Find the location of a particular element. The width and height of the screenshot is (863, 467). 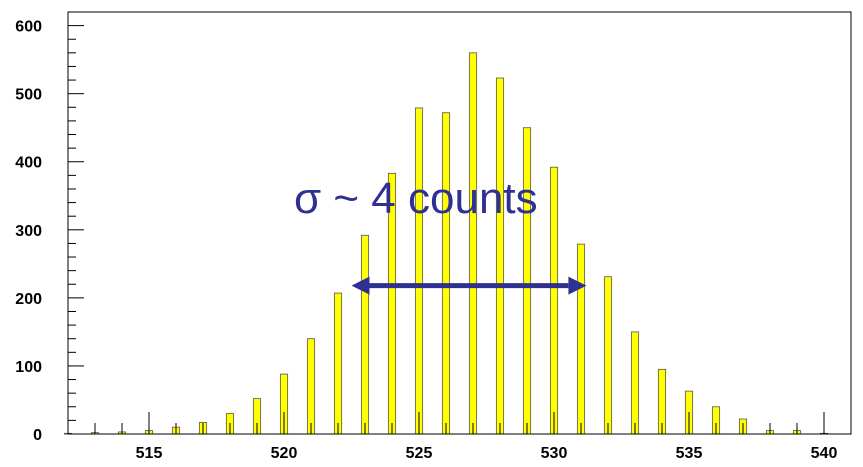

y-tick-label: 0 is located at coordinates (37, 435).